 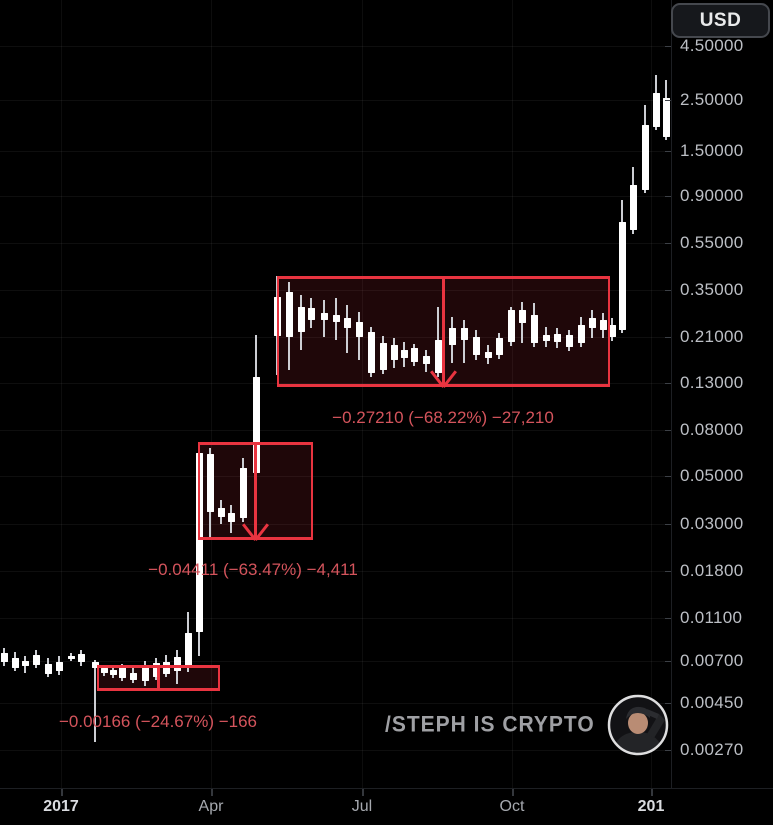 What do you see at coordinates (712, 150) in the screenshot?
I see `price-tick-label: 1.50000` at bounding box center [712, 150].